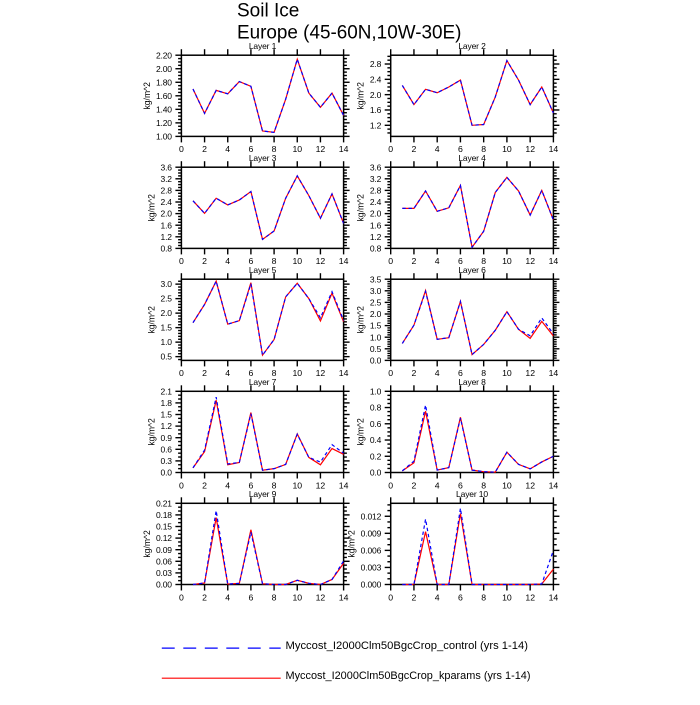  Describe the element at coordinates (164, 527) in the screenshot. I see `svg-text: 0.15` at that location.